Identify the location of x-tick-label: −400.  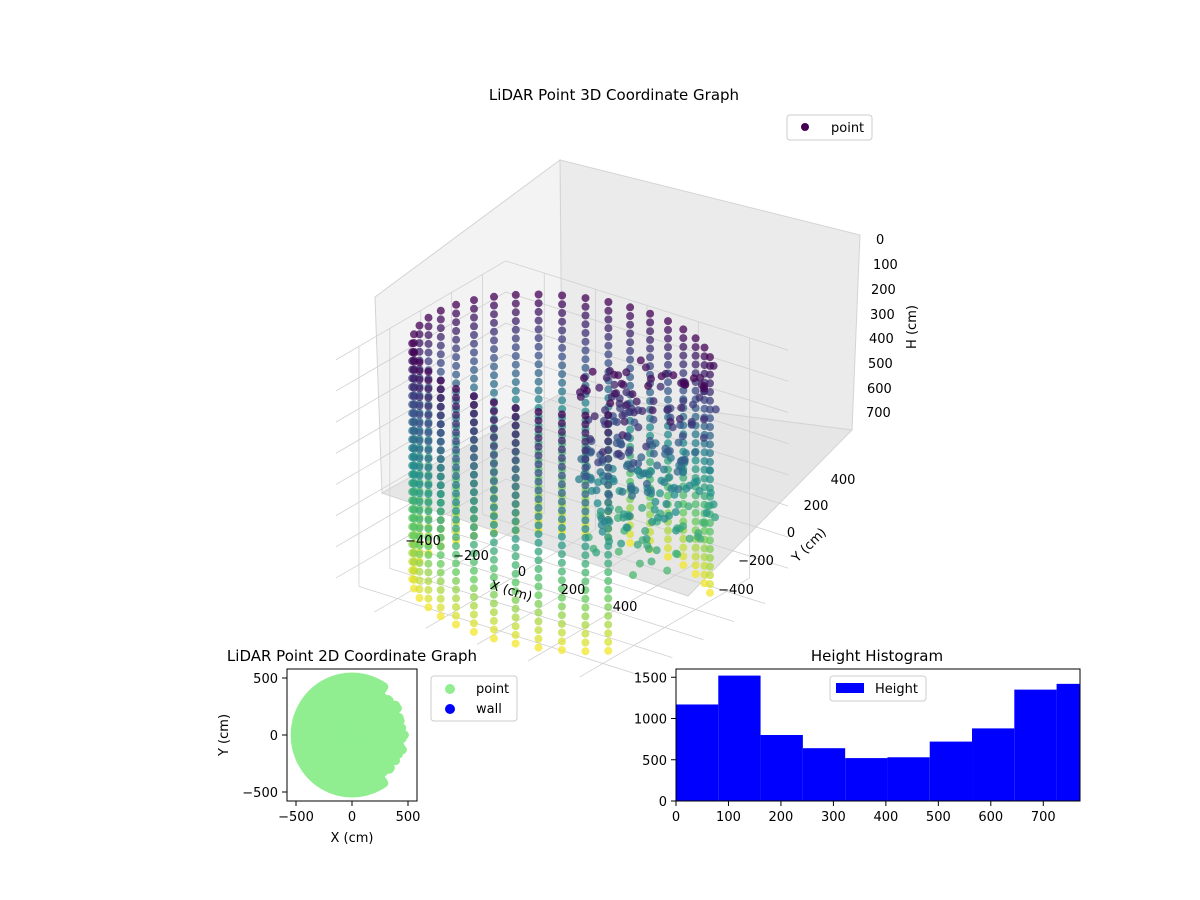
(423, 541).